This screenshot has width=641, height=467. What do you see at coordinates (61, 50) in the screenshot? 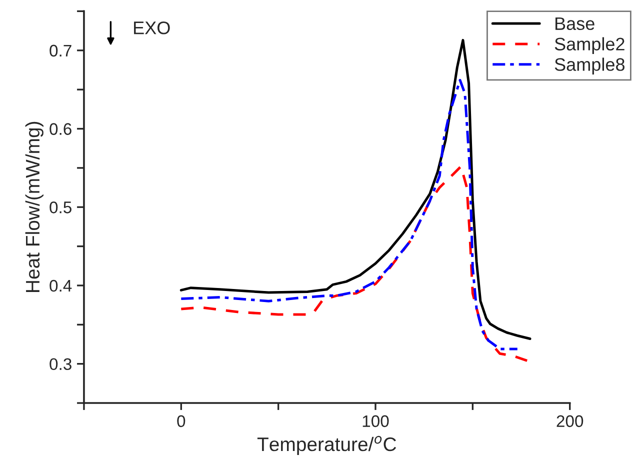
I see `y-tick-label: 0.7` at bounding box center [61, 50].